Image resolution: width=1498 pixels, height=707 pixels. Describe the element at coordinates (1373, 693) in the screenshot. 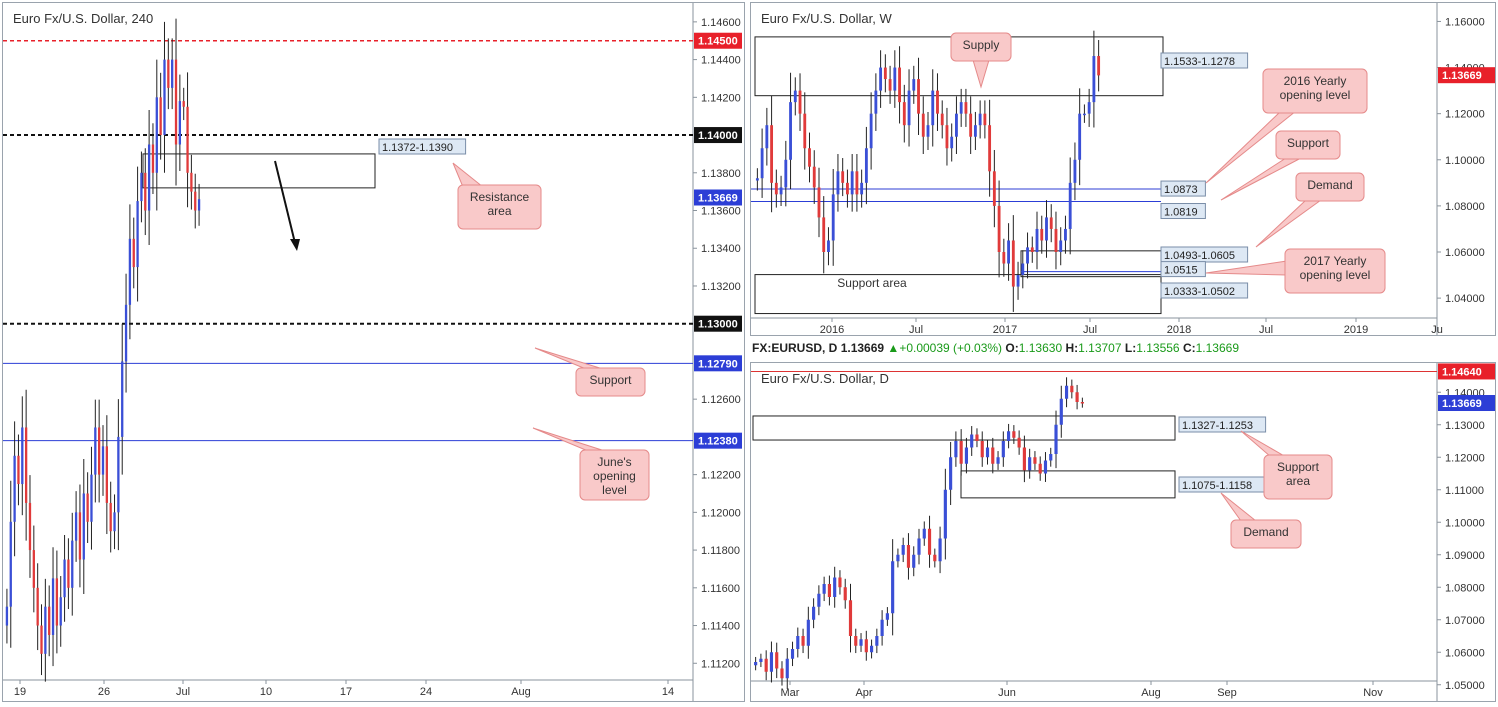

I see `time-tick-label: Nov` at that location.